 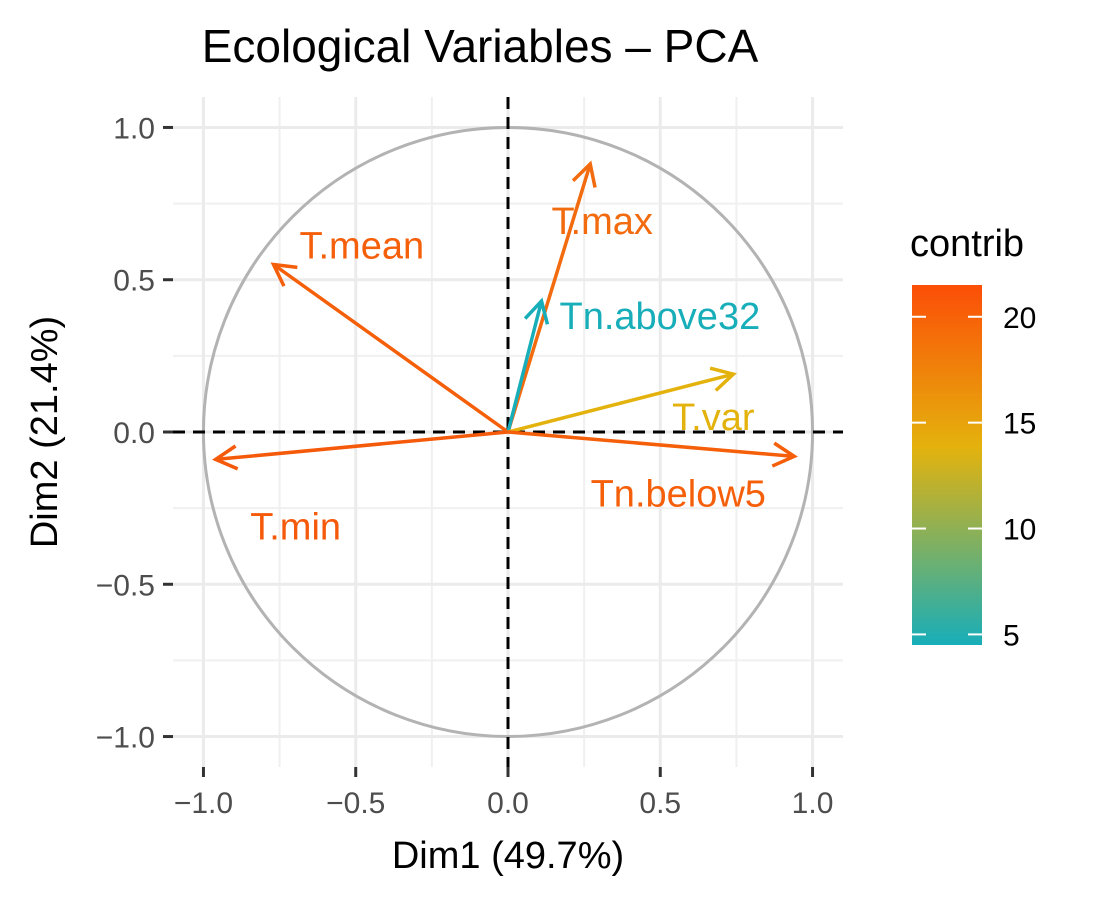 What do you see at coordinates (536, 311) in the screenshot?
I see `arrowhead-tn-above32` at bounding box center [536, 311].